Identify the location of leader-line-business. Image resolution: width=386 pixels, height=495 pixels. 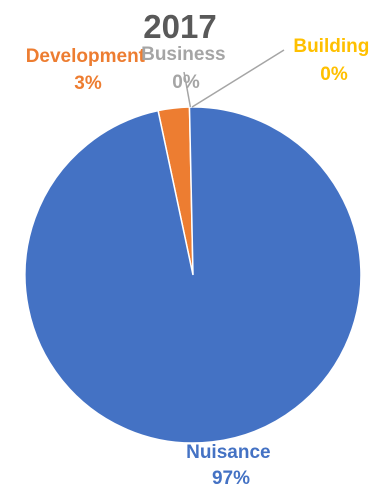
(187, 89).